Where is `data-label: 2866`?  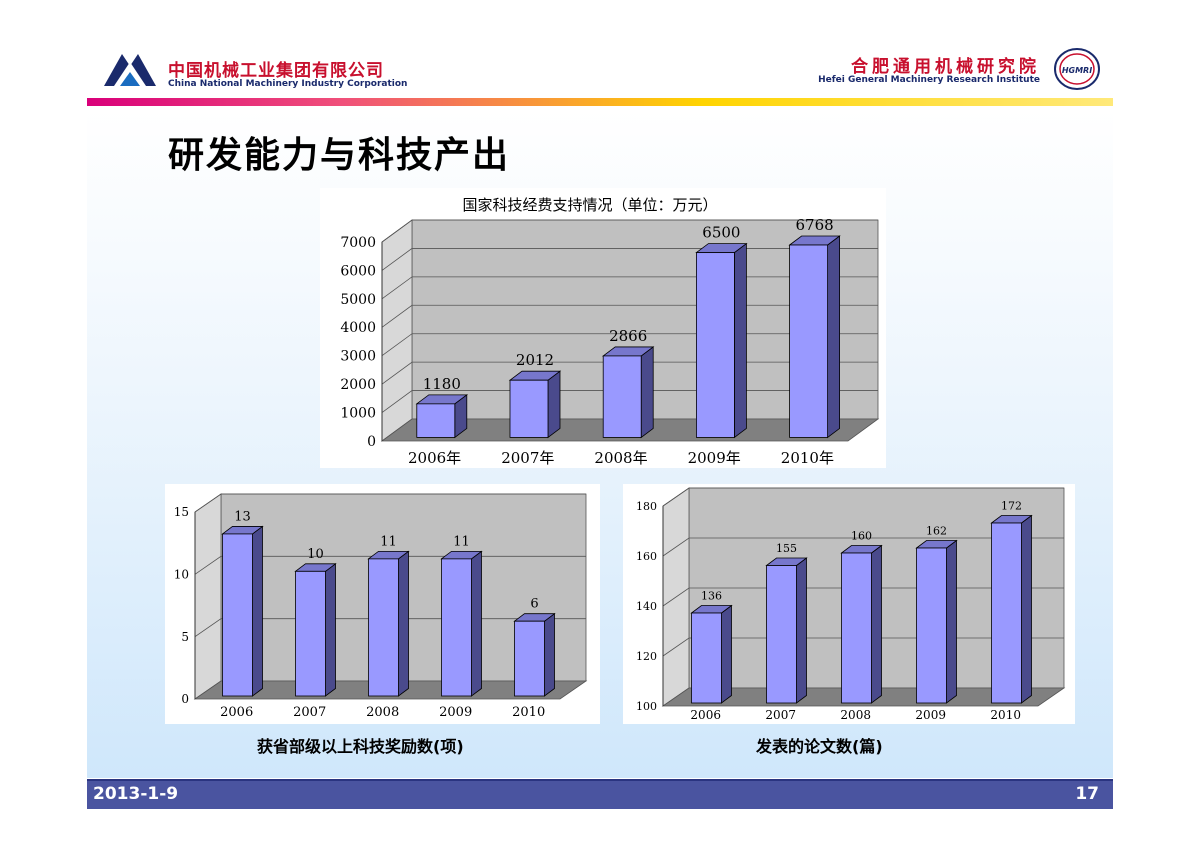
data-label: 2866 is located at coordinates (628, 336).